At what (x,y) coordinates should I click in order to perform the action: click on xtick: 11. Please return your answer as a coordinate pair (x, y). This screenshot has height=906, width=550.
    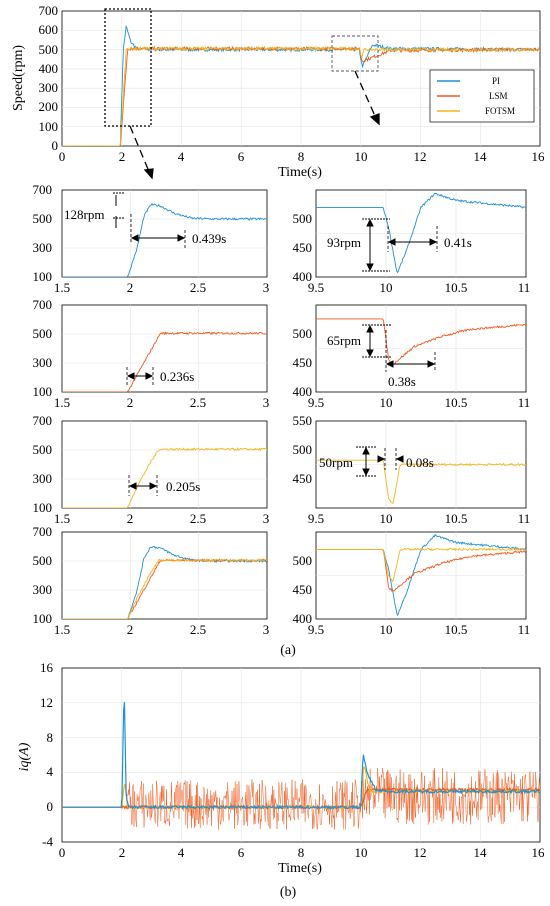
    Looking at the image, I should click on (524, 629).